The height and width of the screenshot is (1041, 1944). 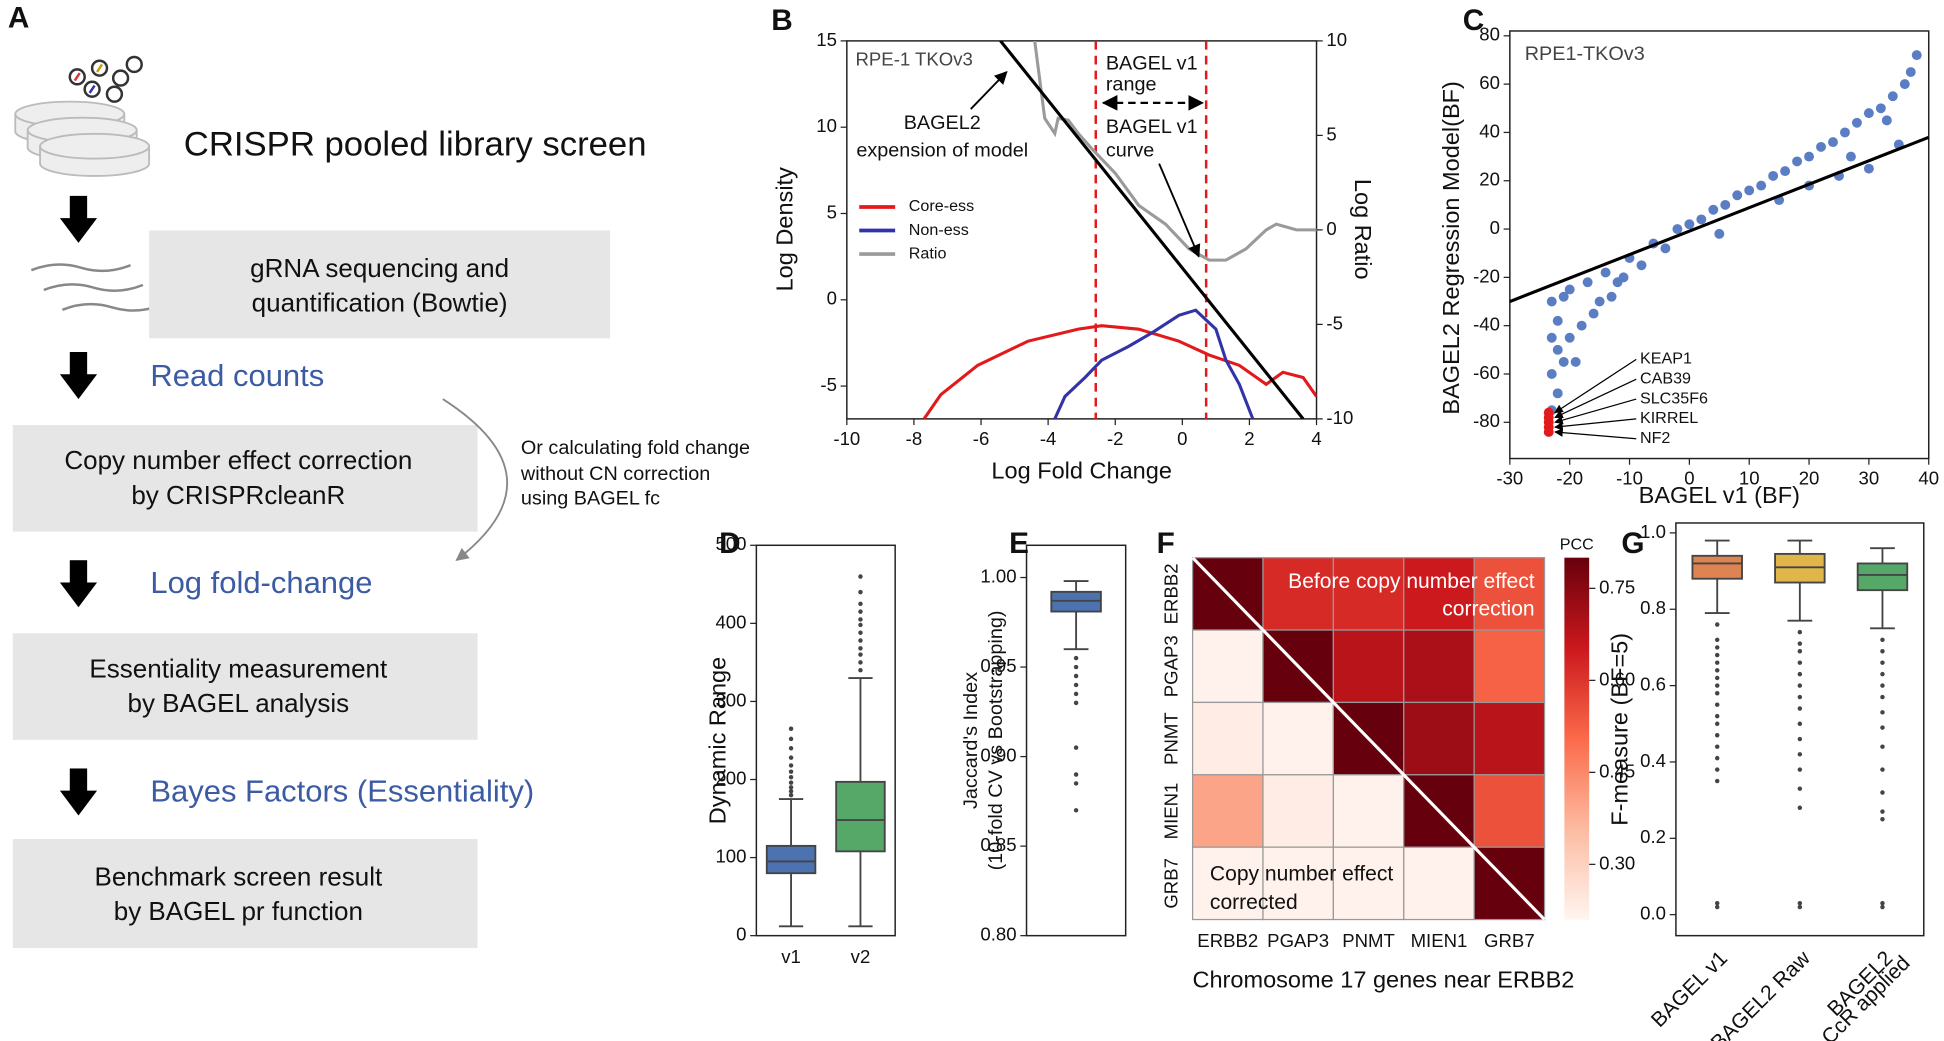 I want to click on y-tick-label: 0.8, so click(x=1653, y=607).